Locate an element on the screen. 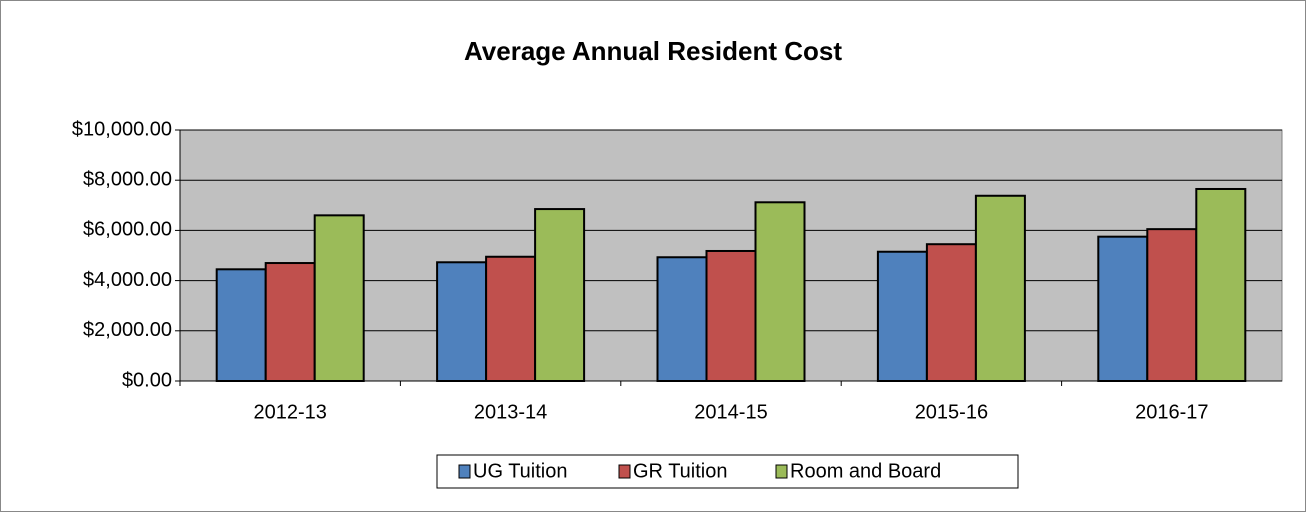 Image resolution: width=1307 pixels, height=513 pixels. x-tick-label: 2014-15 is located at coordinates (730, 412).